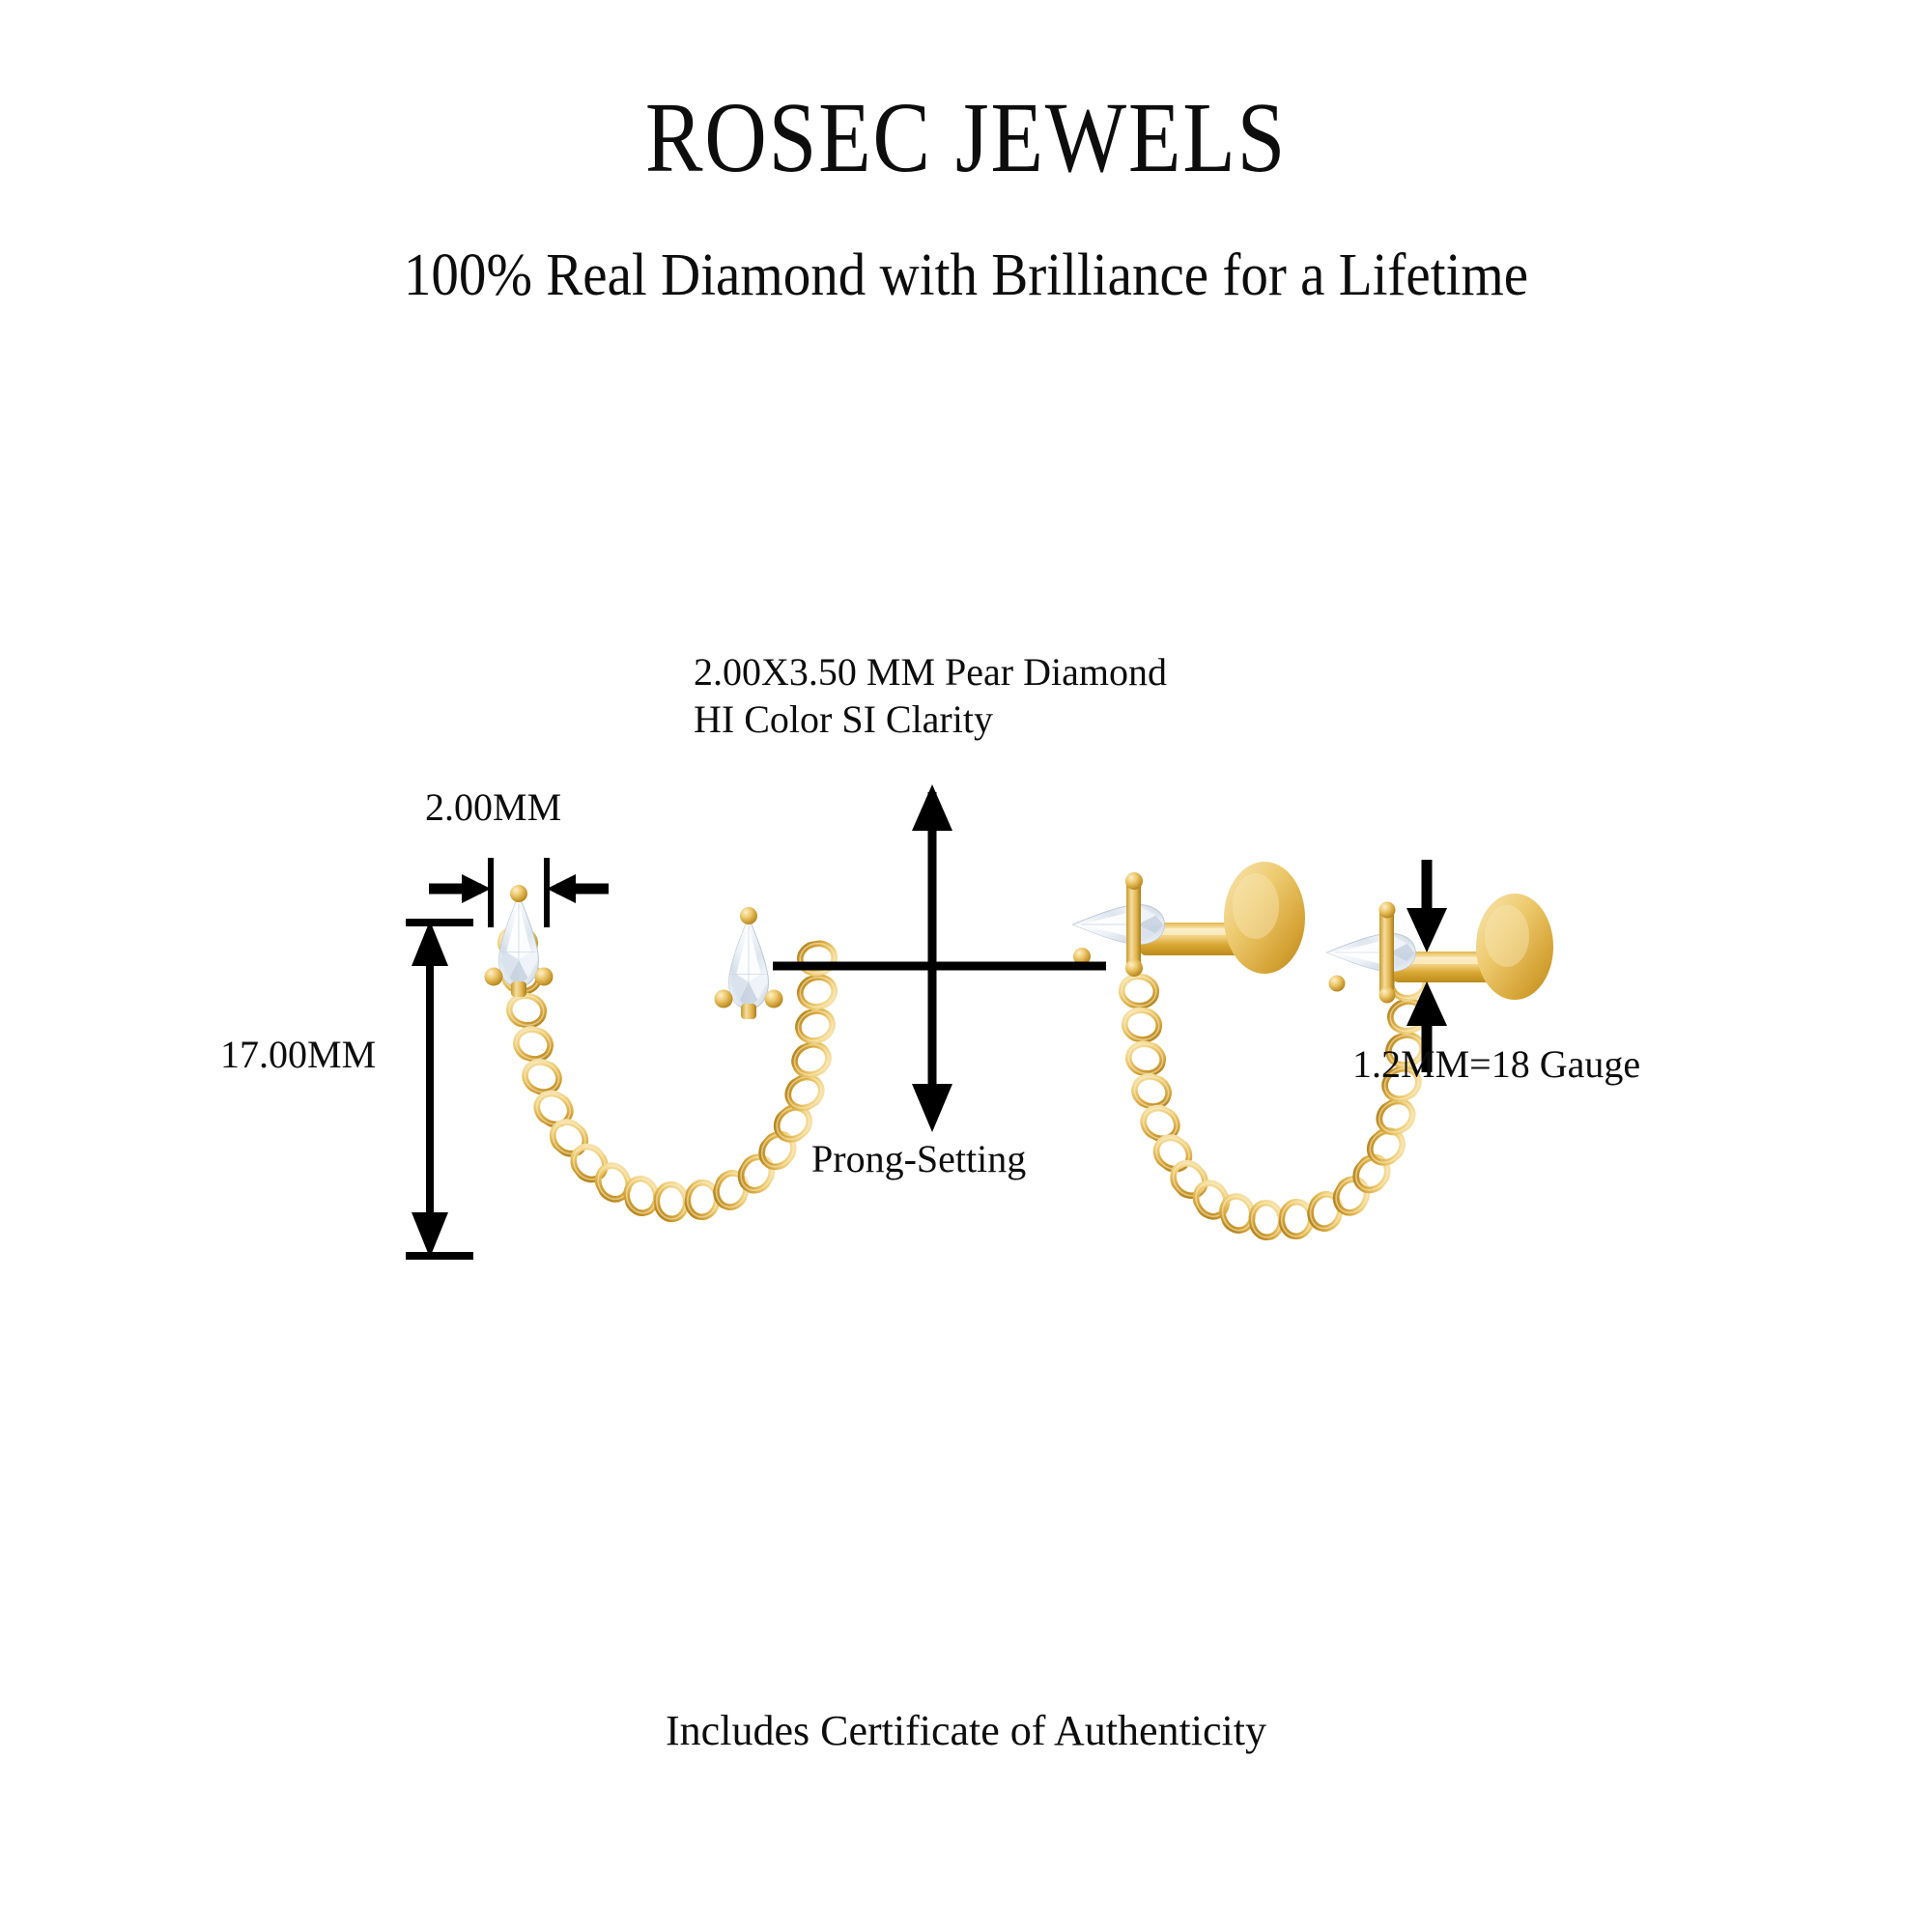 The image size is (1932, 1932). Describe the element at coordinates (966, 137) in the screenshot. I see `page-title: ROSEC JEWELS` at that location.